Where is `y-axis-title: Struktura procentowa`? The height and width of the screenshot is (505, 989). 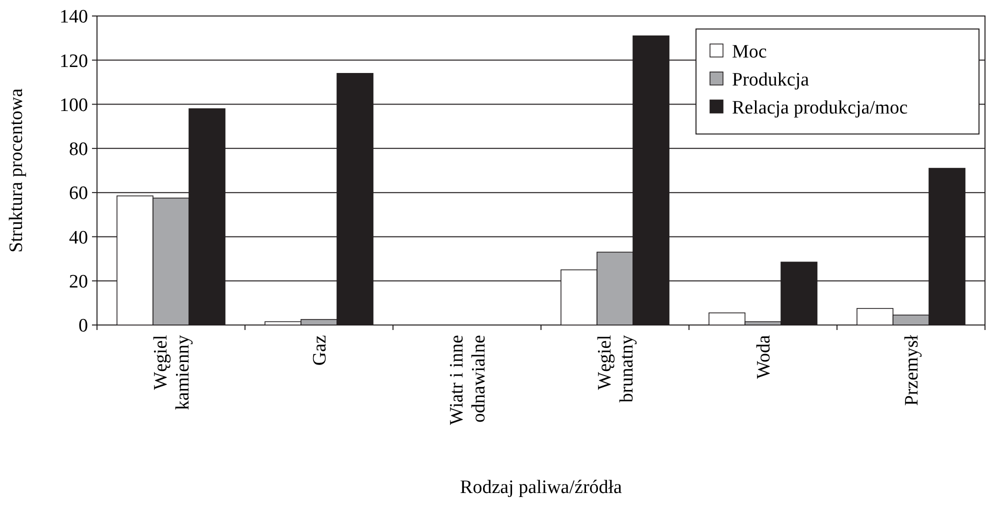 y-axis-title: Struktura procentowa is located at coordinates (16, 170).